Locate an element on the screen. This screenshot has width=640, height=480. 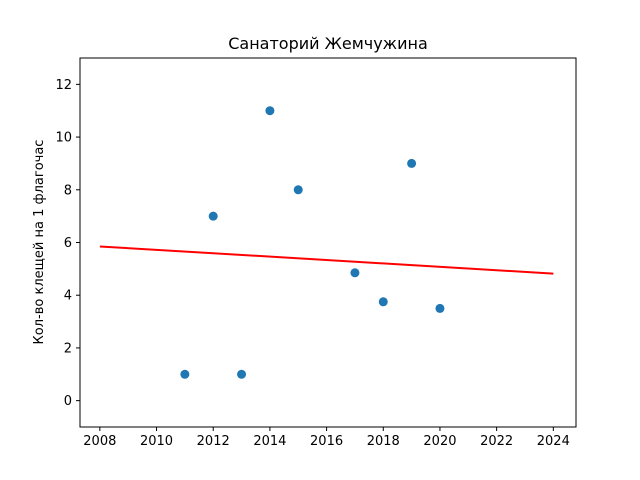
x-tick-label: 2014 is located at coordinates (269, 441).